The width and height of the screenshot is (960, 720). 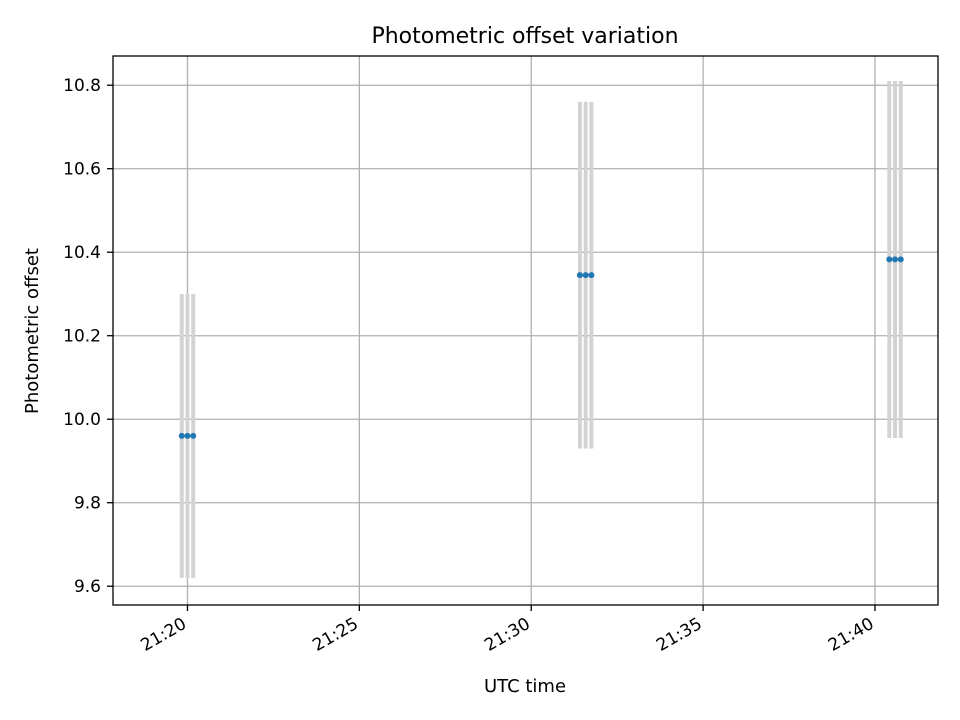 What do you see at coordinates (87, 504) in the screenshot?
I see `y-tick-label: 9.8` at bounding box center [87, 504].